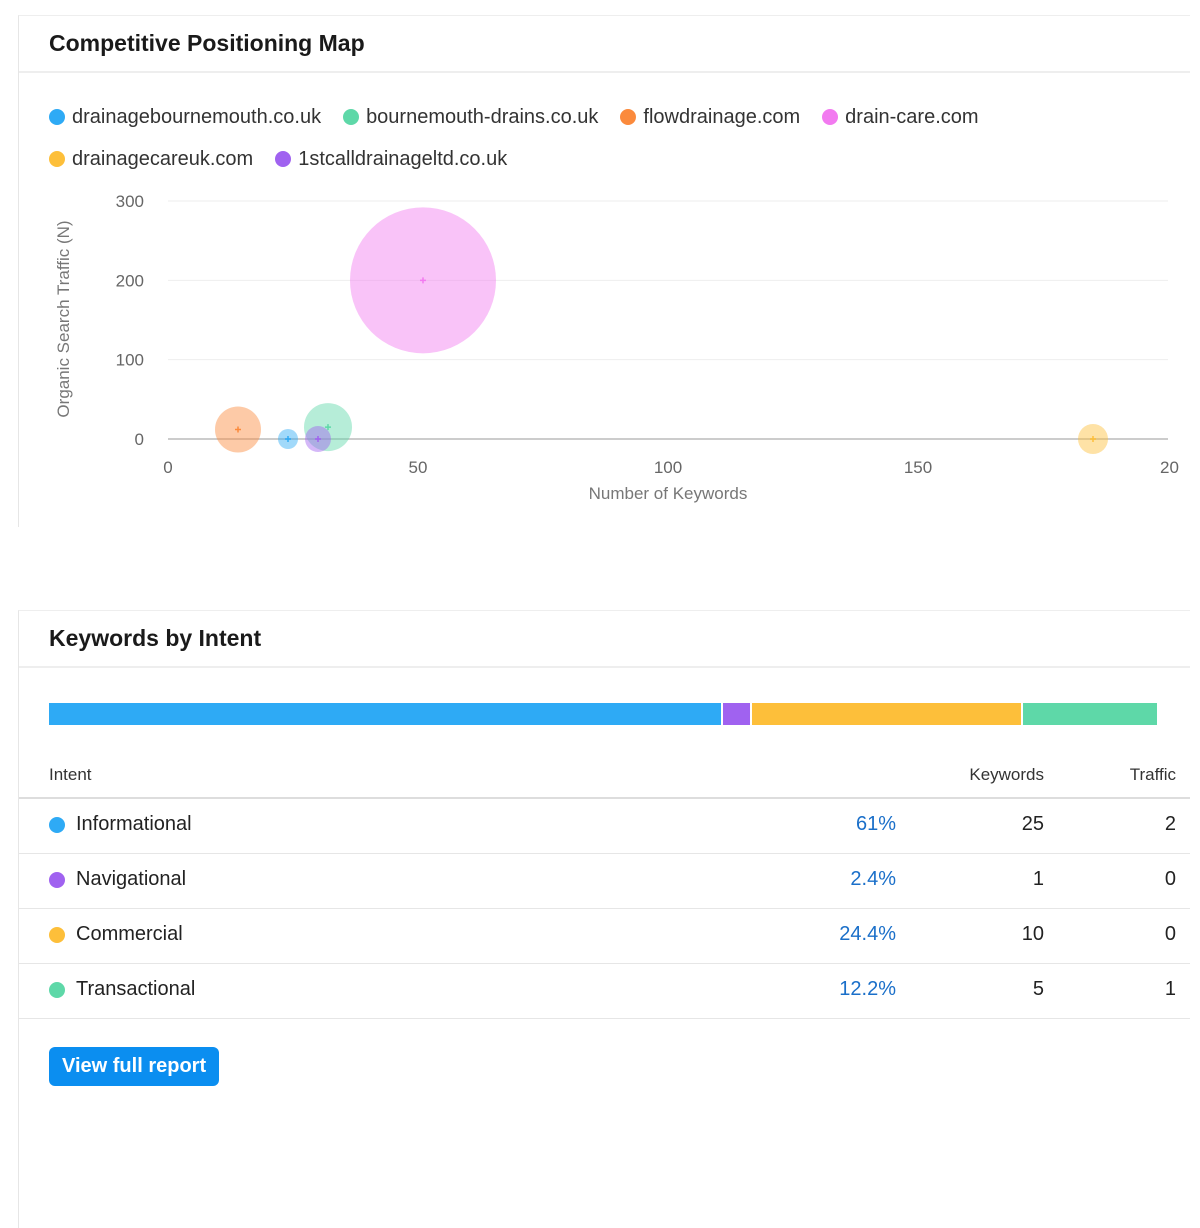  I want to click on intent-percent: 12.2%, so click(867, 989).